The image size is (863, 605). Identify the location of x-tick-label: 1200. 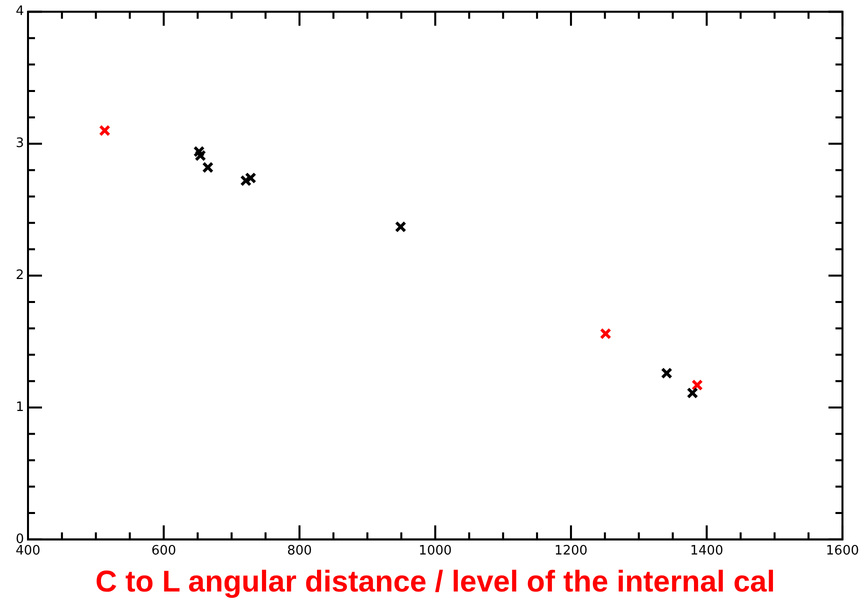
(571, 551).